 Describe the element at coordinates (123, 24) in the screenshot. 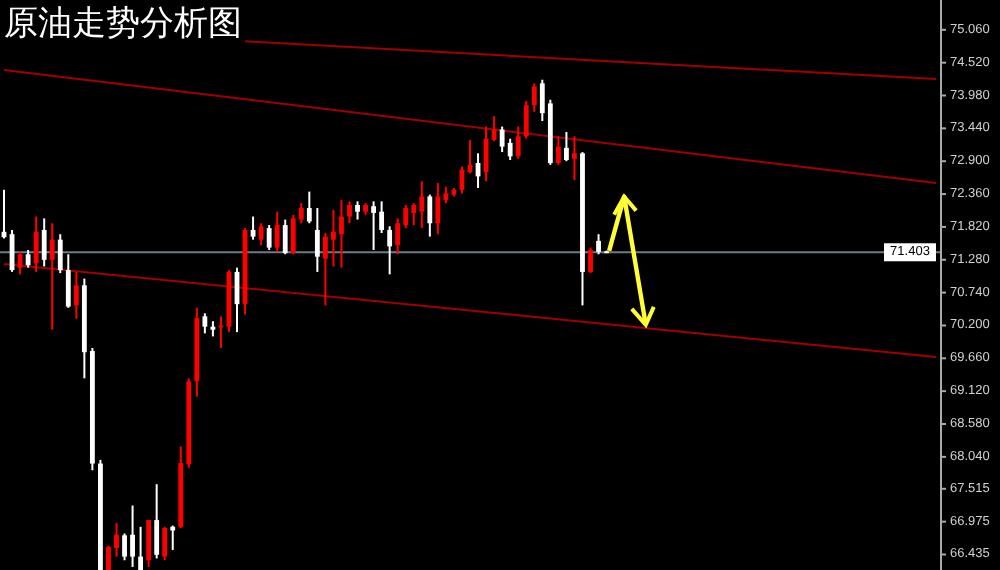

I see `chart-title: 原油走势分析图` at that location.